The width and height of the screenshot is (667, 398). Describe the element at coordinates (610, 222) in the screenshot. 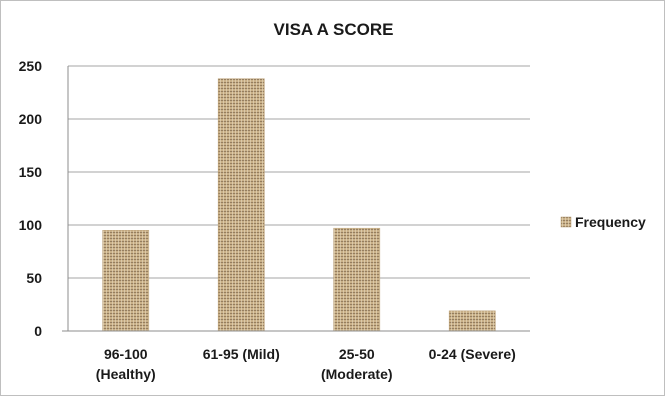

I see `legend-label: Frequency` at that location.